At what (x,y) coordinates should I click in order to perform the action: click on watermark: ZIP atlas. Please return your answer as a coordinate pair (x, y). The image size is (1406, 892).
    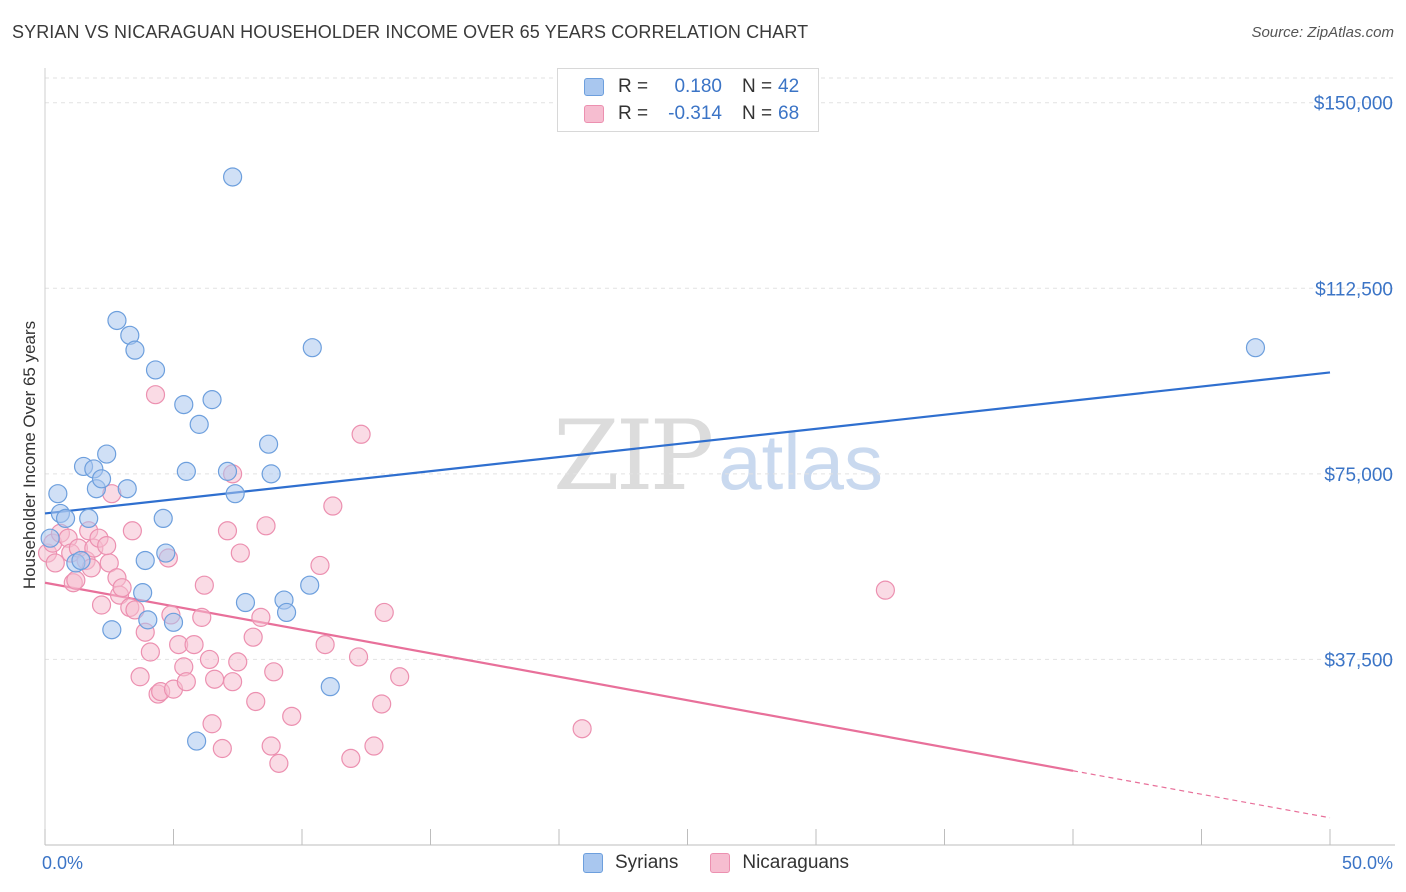
    Looking at the image, I should click on (718, 456).